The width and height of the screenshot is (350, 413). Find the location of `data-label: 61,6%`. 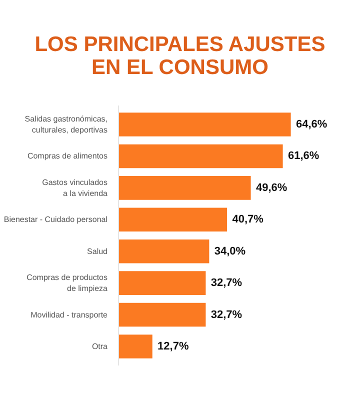

data-label: 61,6% is located at coordinates (304, 156).